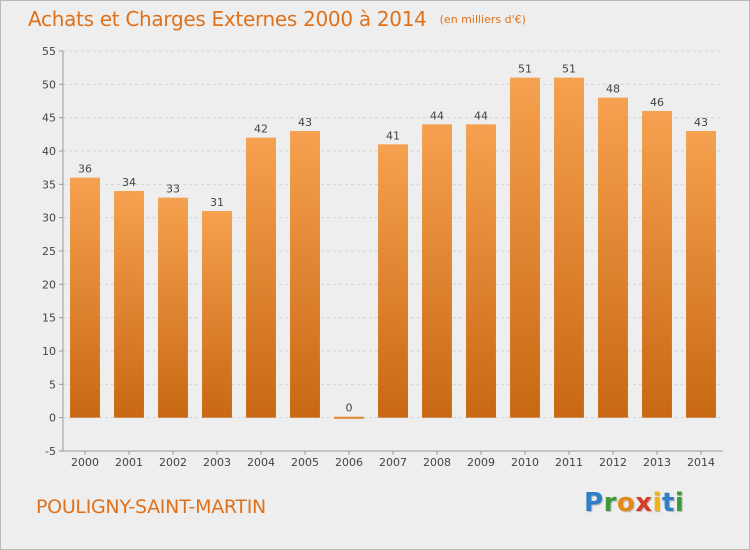  What do you see at coordinates (173, 462) in the screenshot?
I see `x-tick-label: 2002` at bounding box center [173, 462].